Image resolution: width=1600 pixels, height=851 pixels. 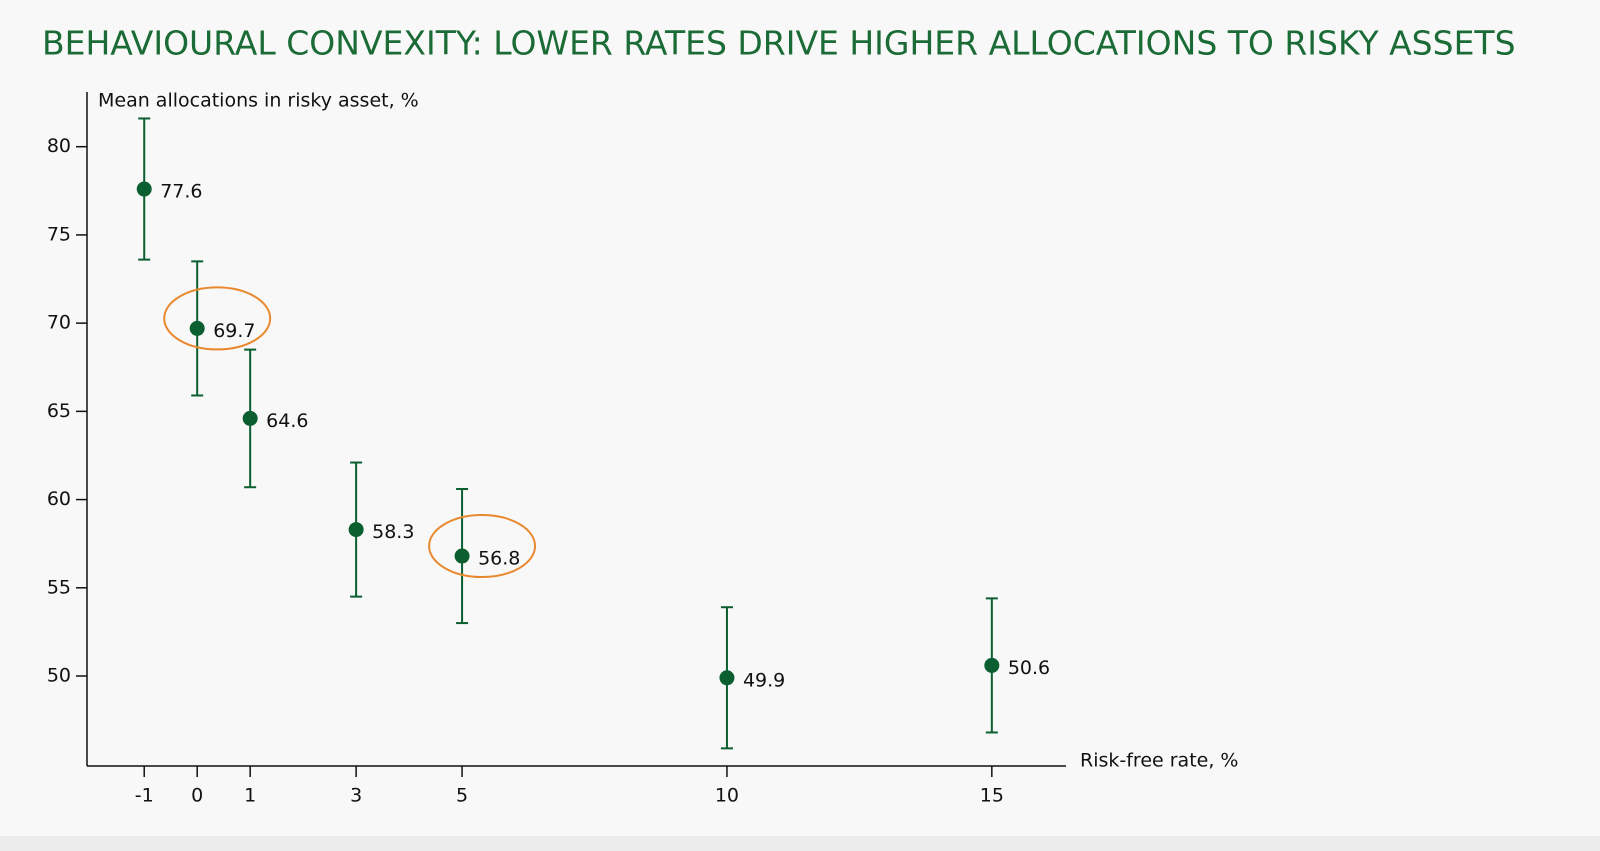 I want to click on x-tick-label: -1, so click(x=144, y=796).